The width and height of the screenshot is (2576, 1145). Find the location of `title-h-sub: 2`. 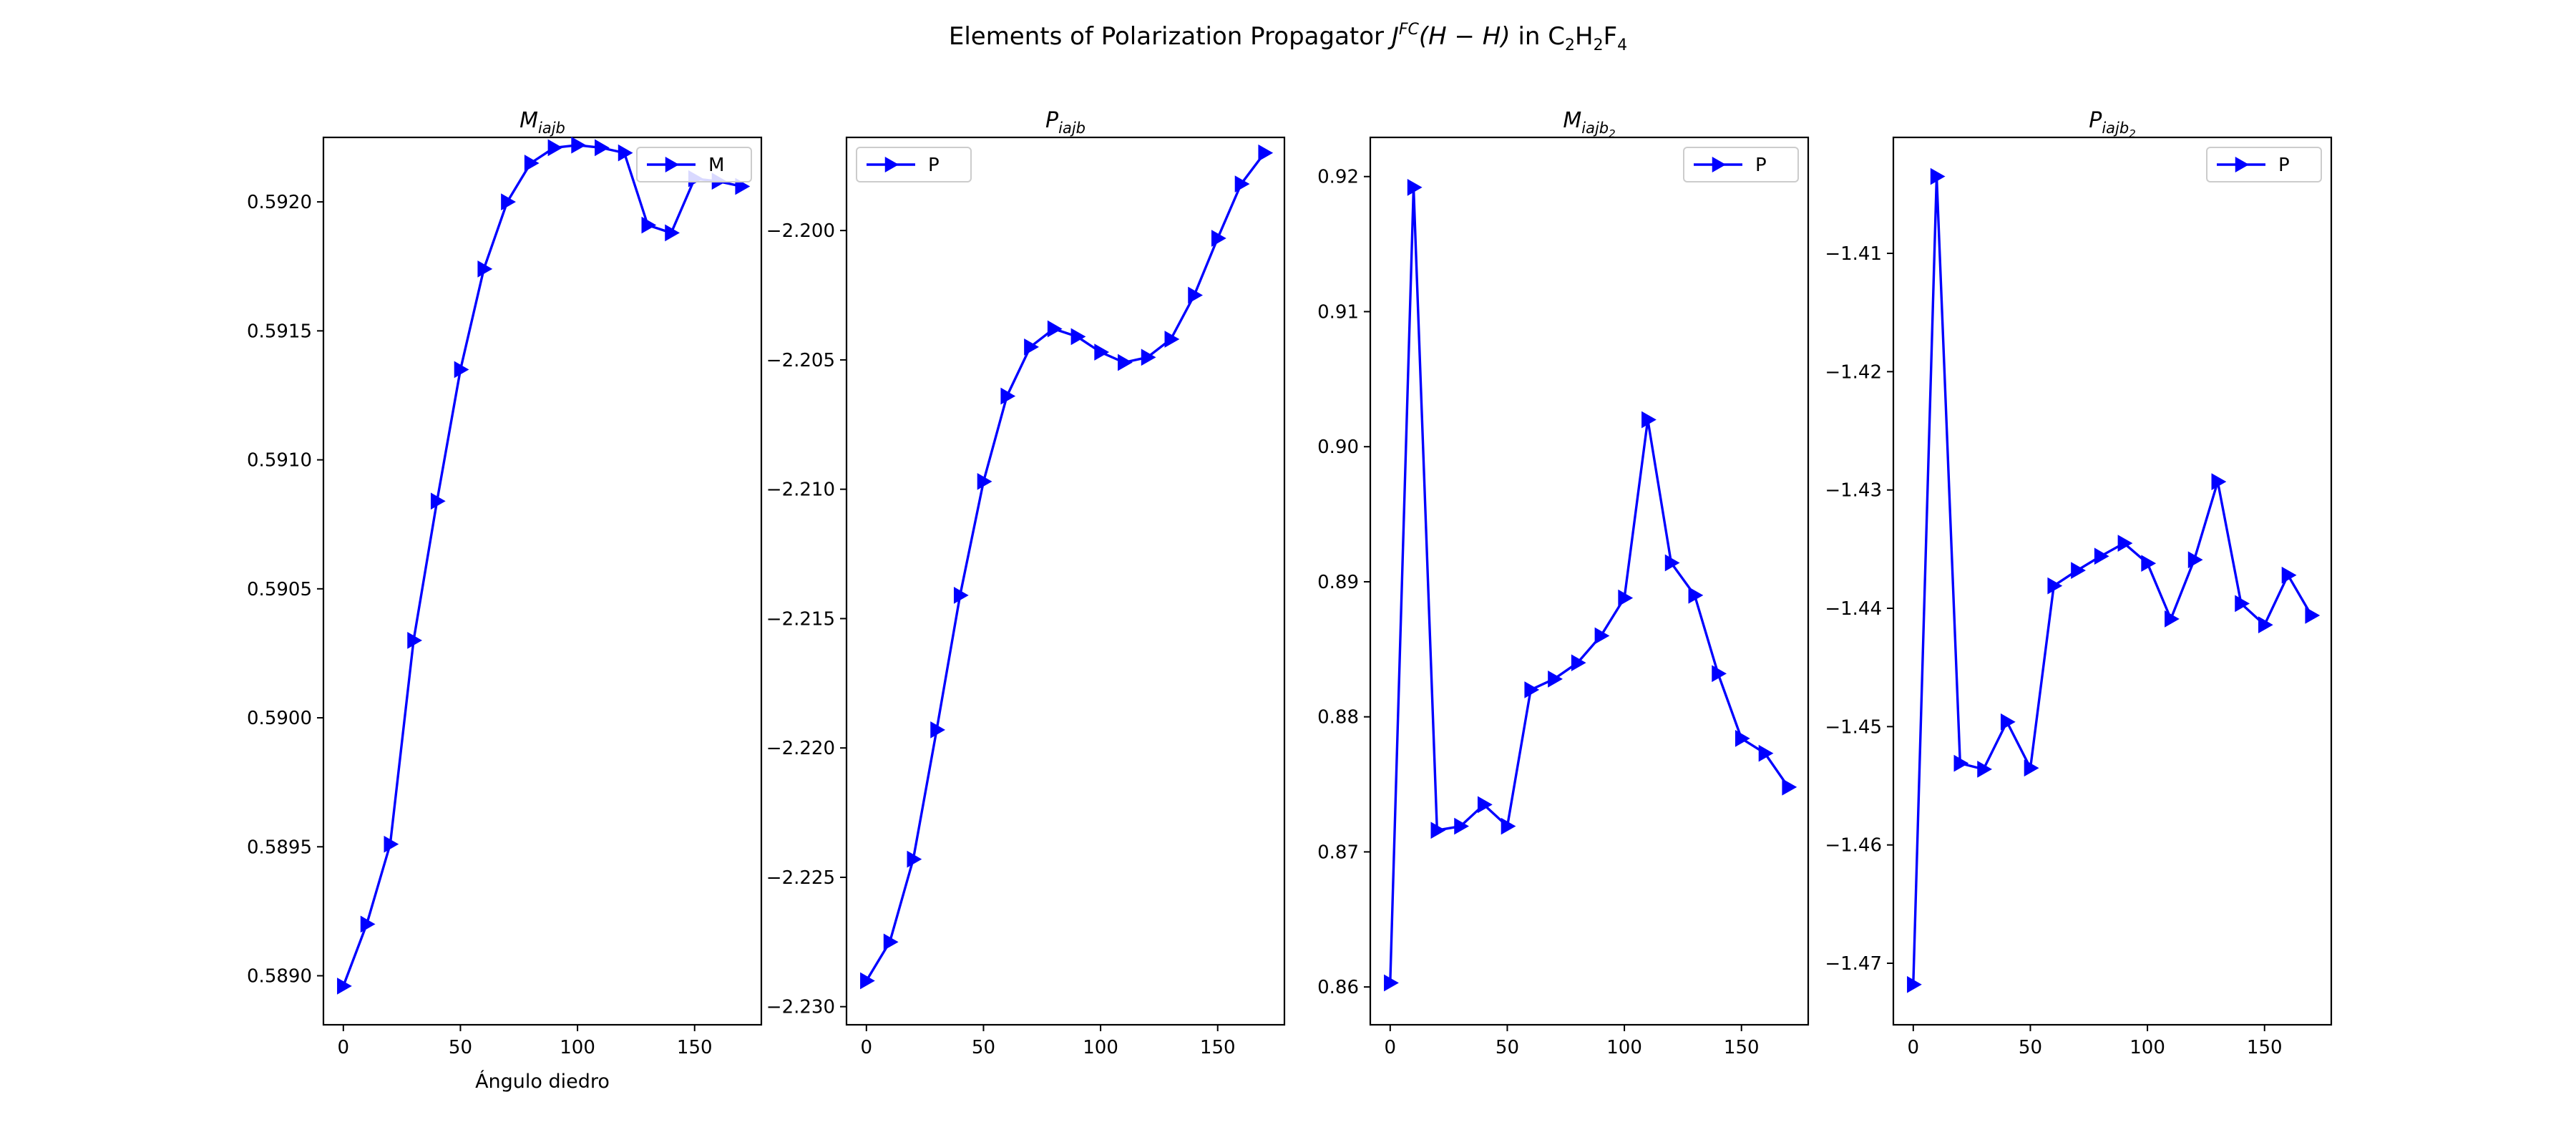

title-h-sub: 2 is located at coordinates (1599, 45).